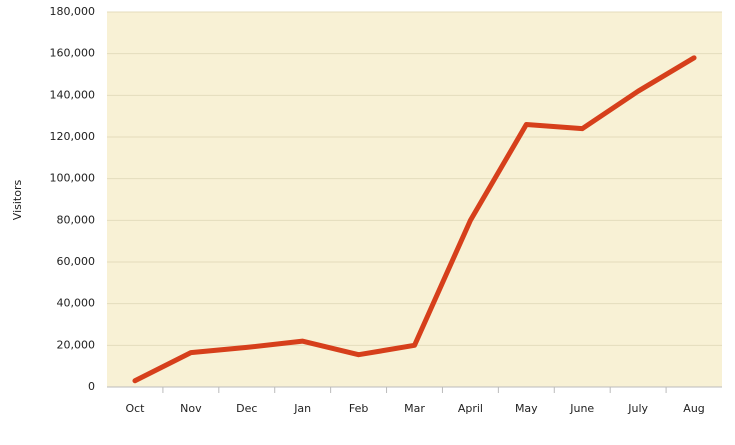 The width and height of the screenshot is (735, 445). What do you see at coordinates (358, 408) in the screenshot?
I see `x-tick-label: Feb` at bounding box center [358, 408].